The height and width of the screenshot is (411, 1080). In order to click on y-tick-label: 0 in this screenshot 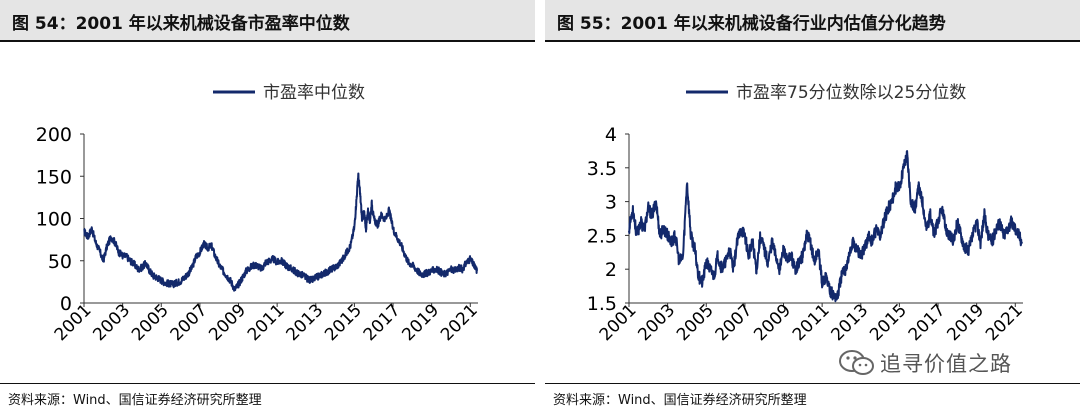, I will do `click(66, 304)`.